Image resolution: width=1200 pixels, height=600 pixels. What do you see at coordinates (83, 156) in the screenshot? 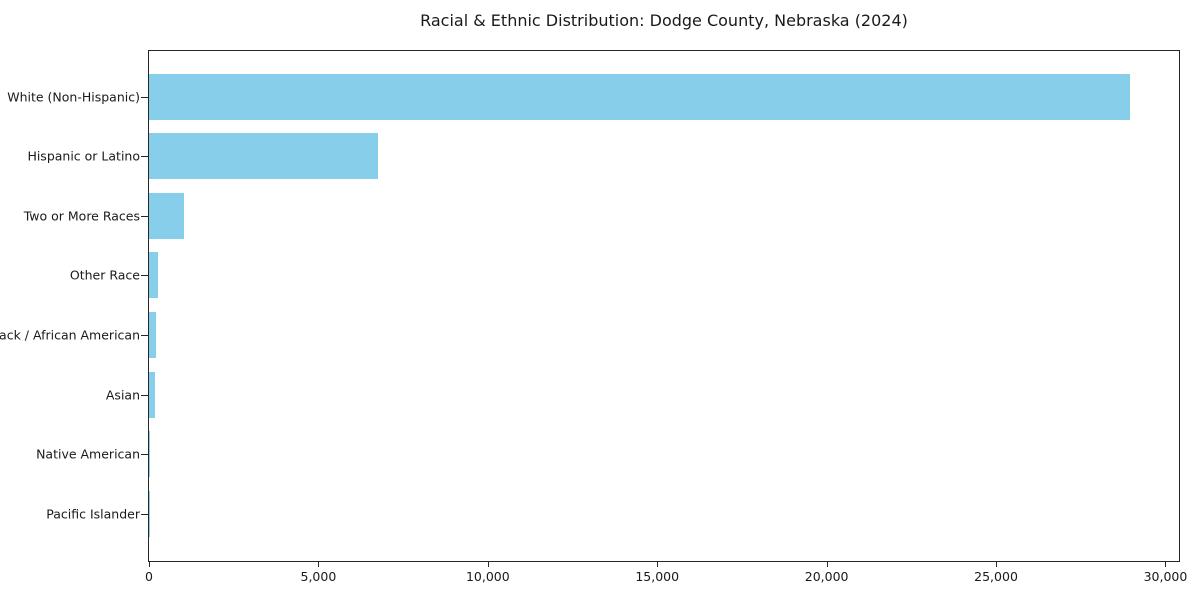
I see `category-label: Hispanic or Latino` at bounding box center [83, 156].